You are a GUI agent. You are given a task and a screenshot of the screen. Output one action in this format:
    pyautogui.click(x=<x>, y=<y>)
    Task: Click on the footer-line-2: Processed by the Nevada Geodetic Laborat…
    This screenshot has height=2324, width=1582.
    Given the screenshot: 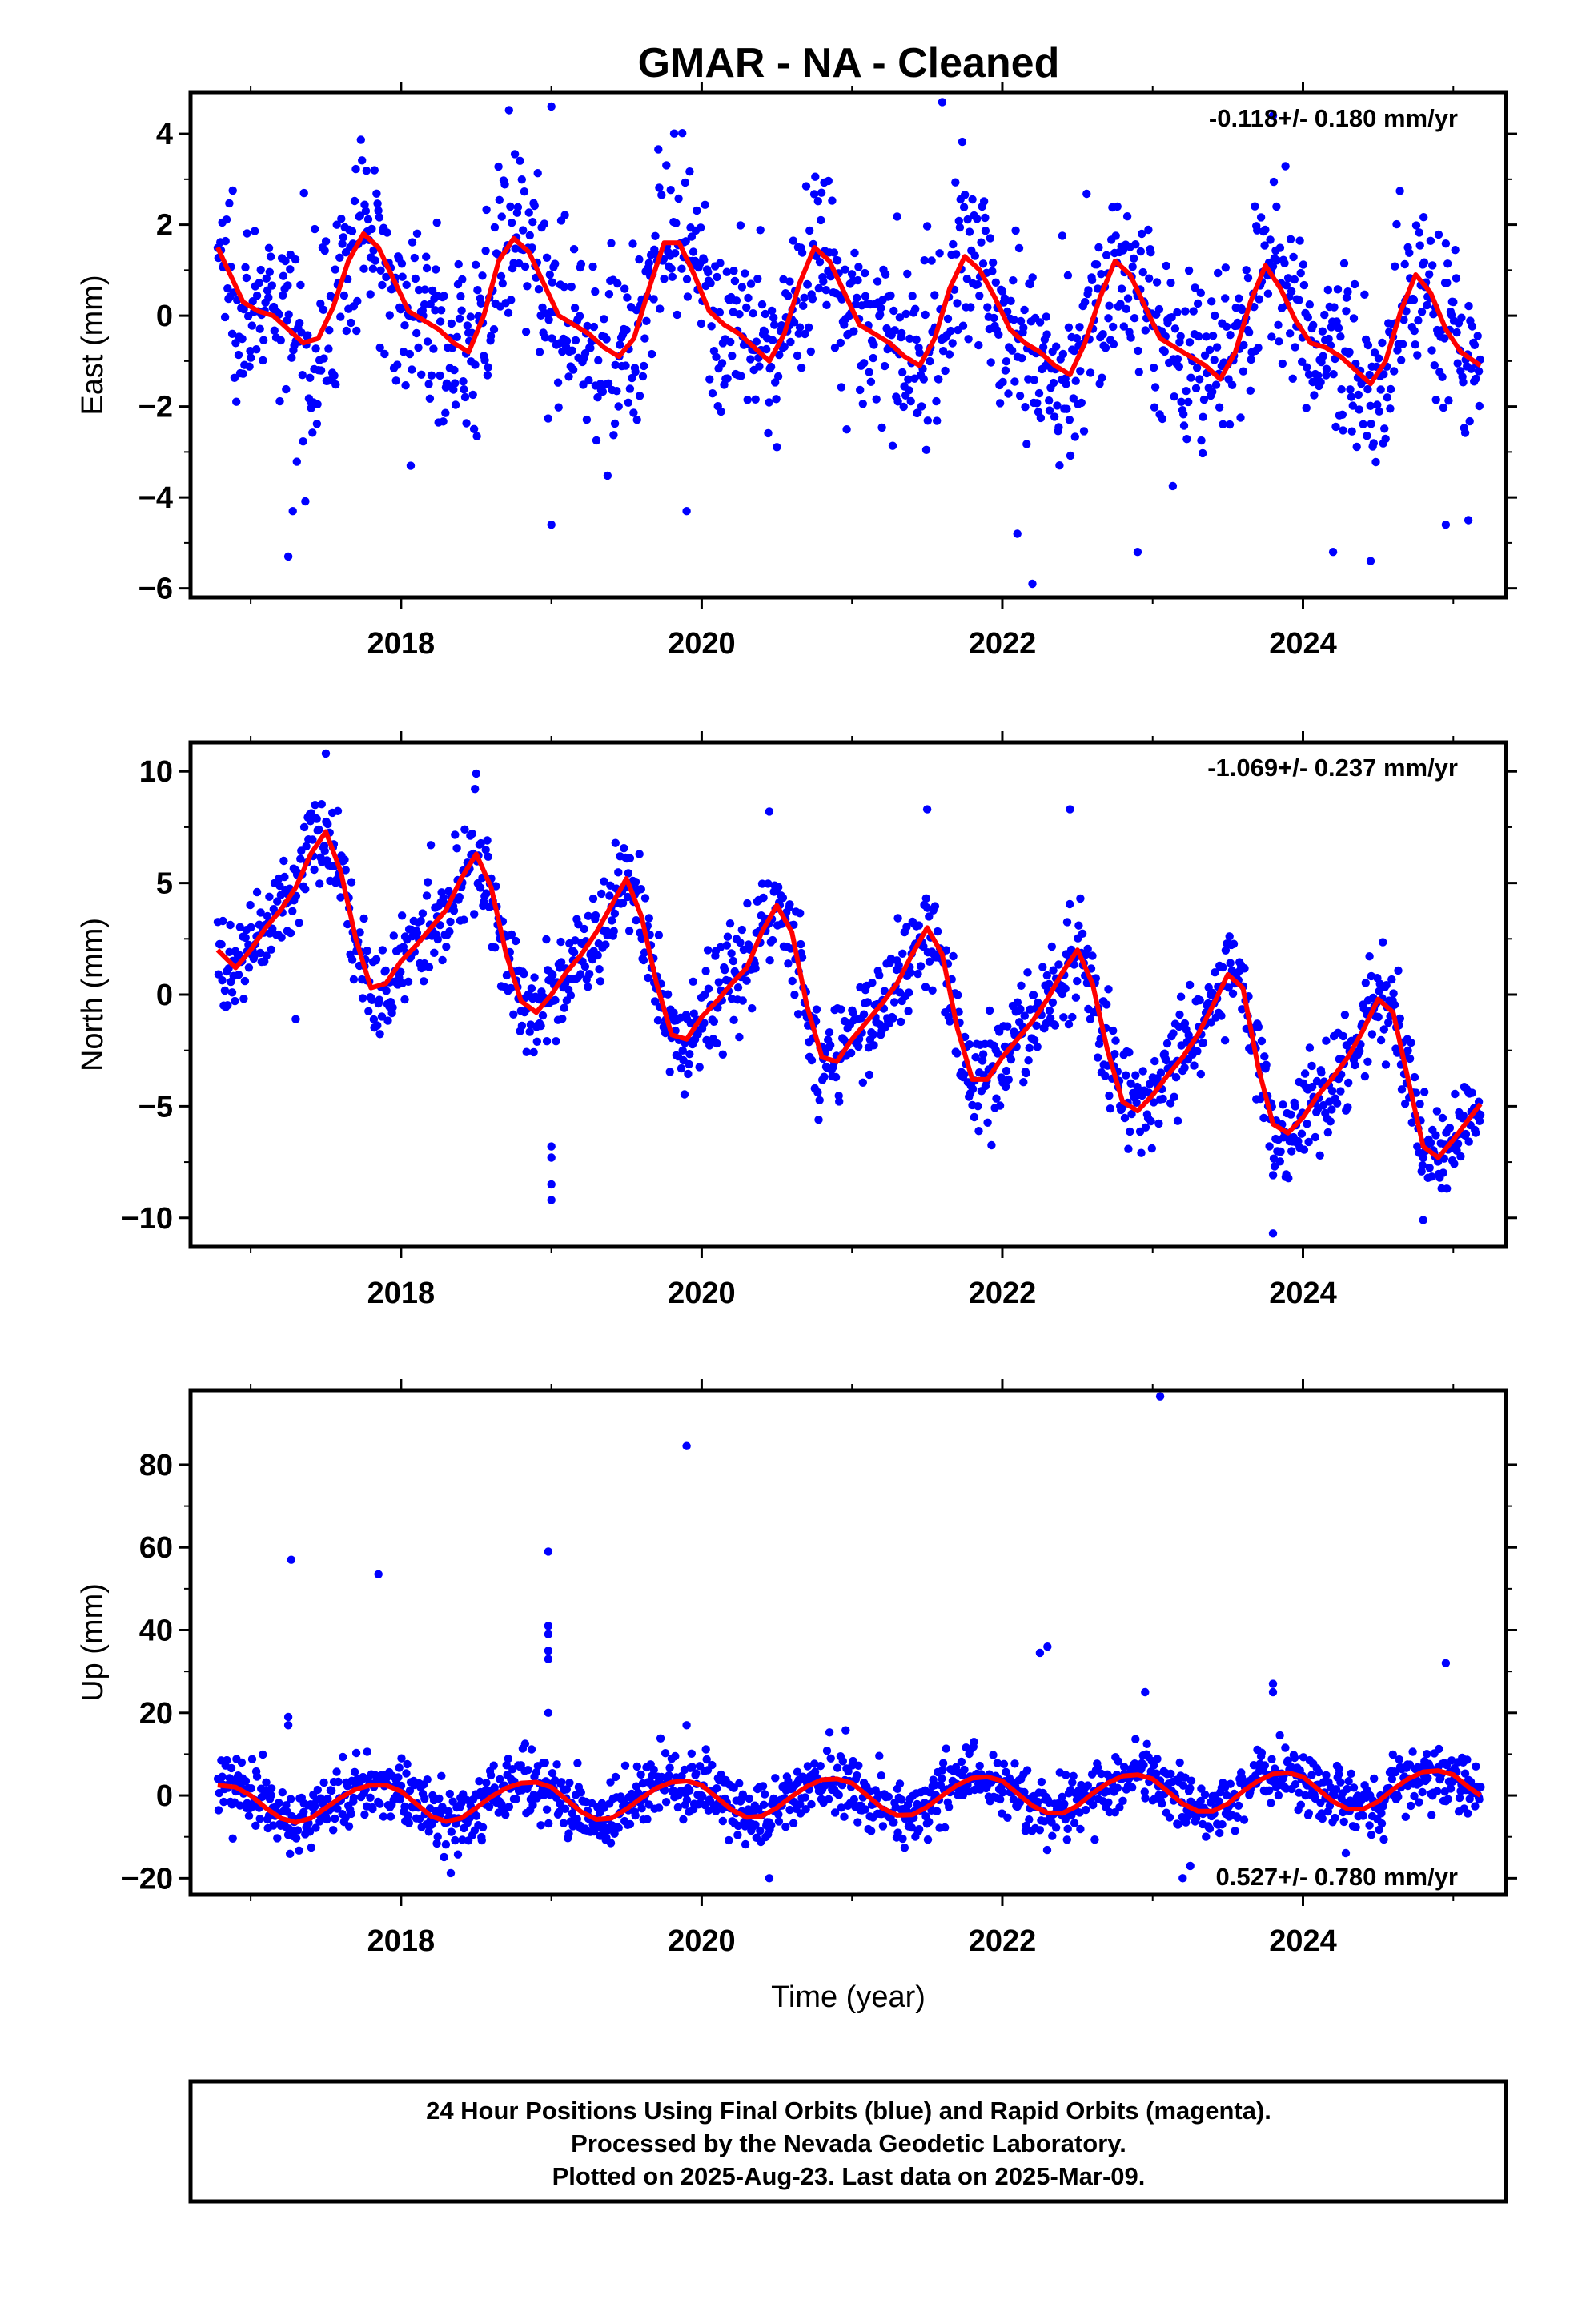 What is the action you would take?
    pyautogui.click(x=848, y=2143)
    